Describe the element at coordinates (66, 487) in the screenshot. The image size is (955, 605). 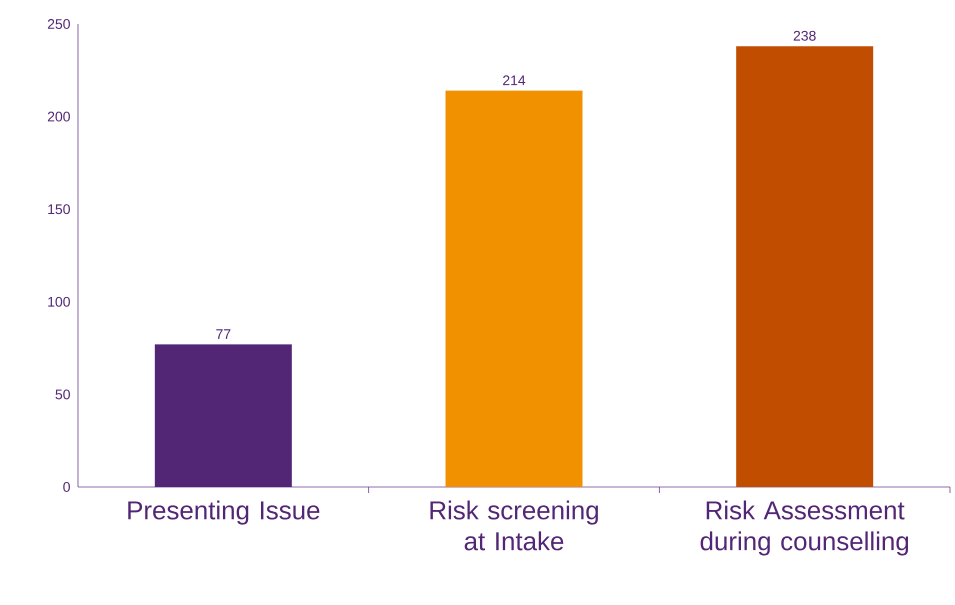
I see `y-tick-label: 0` at that location.